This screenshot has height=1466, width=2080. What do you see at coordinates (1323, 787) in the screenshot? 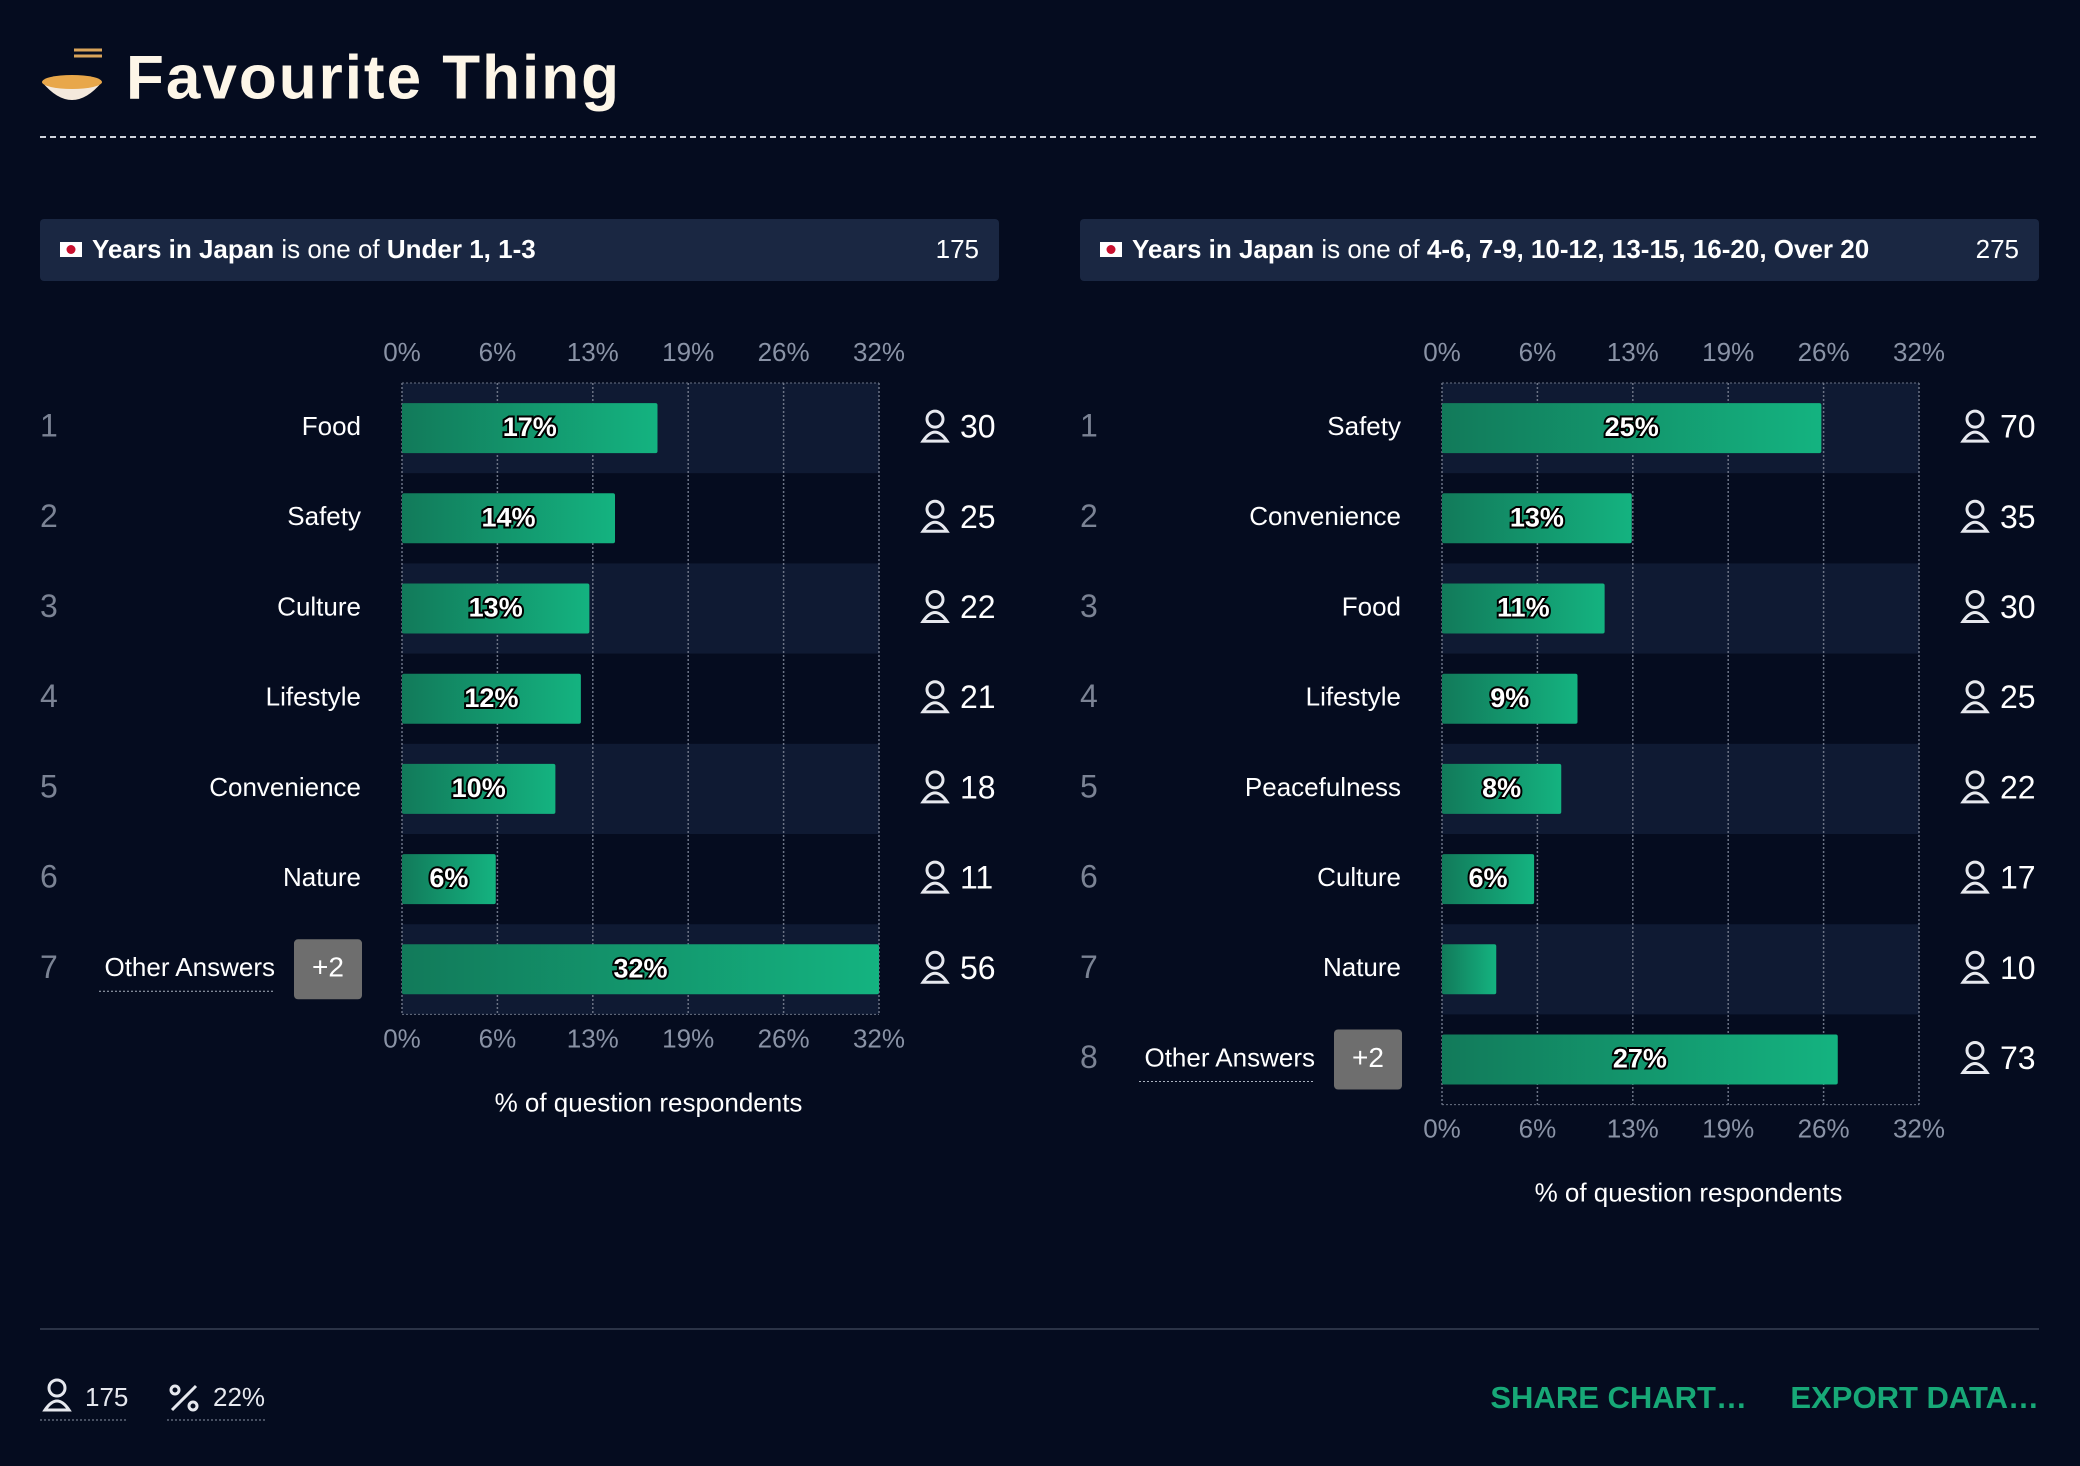
I see `category-label: Peacefulness` at bounding box center [1323, 787].